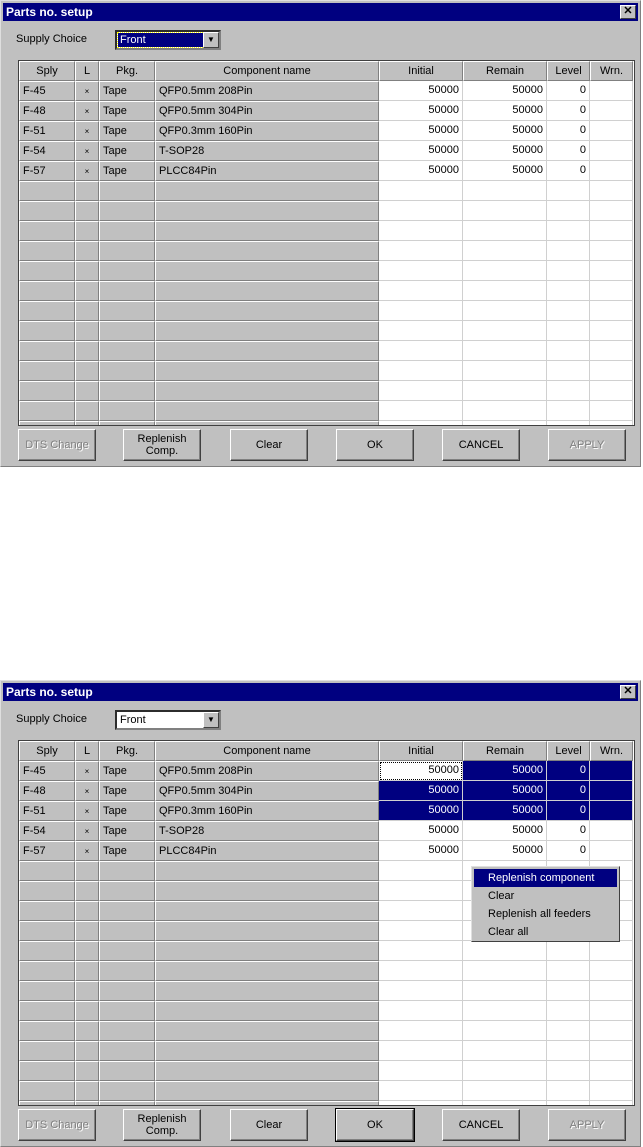 This screenshot has width=643, height=1147. I want to click on column-header: Remain, so click(505, 751).